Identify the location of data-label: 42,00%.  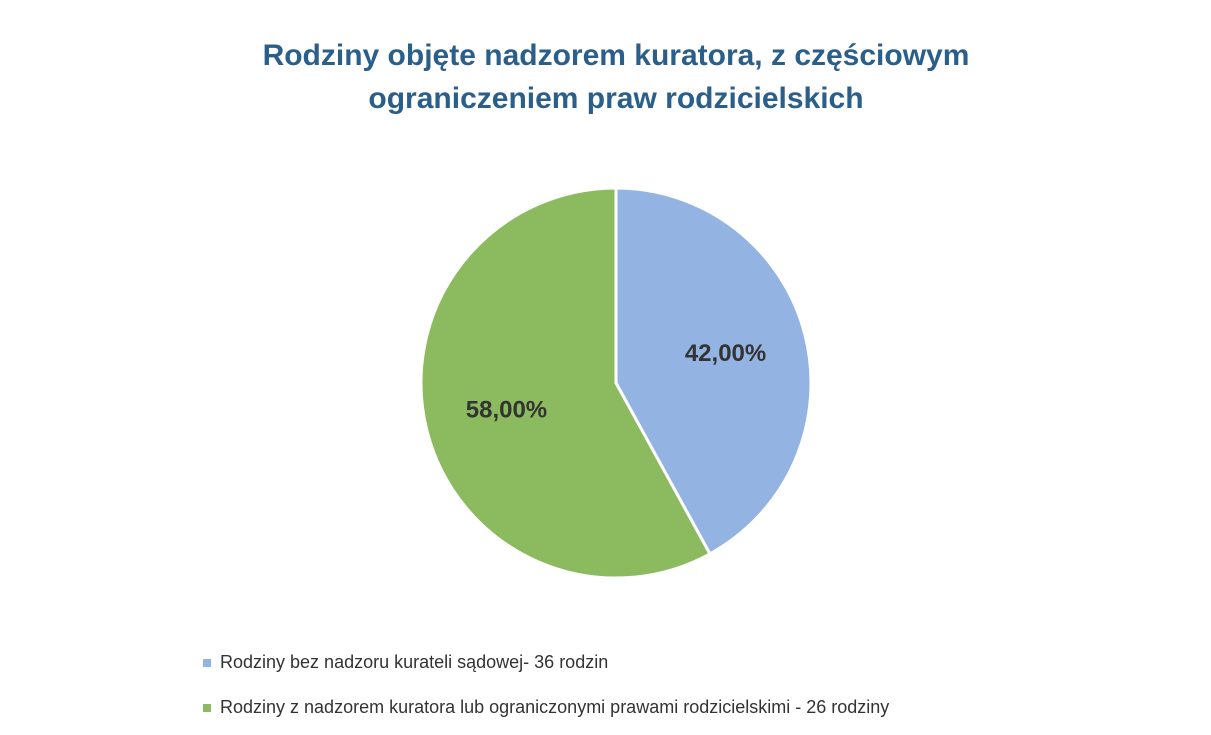
(725, 353).